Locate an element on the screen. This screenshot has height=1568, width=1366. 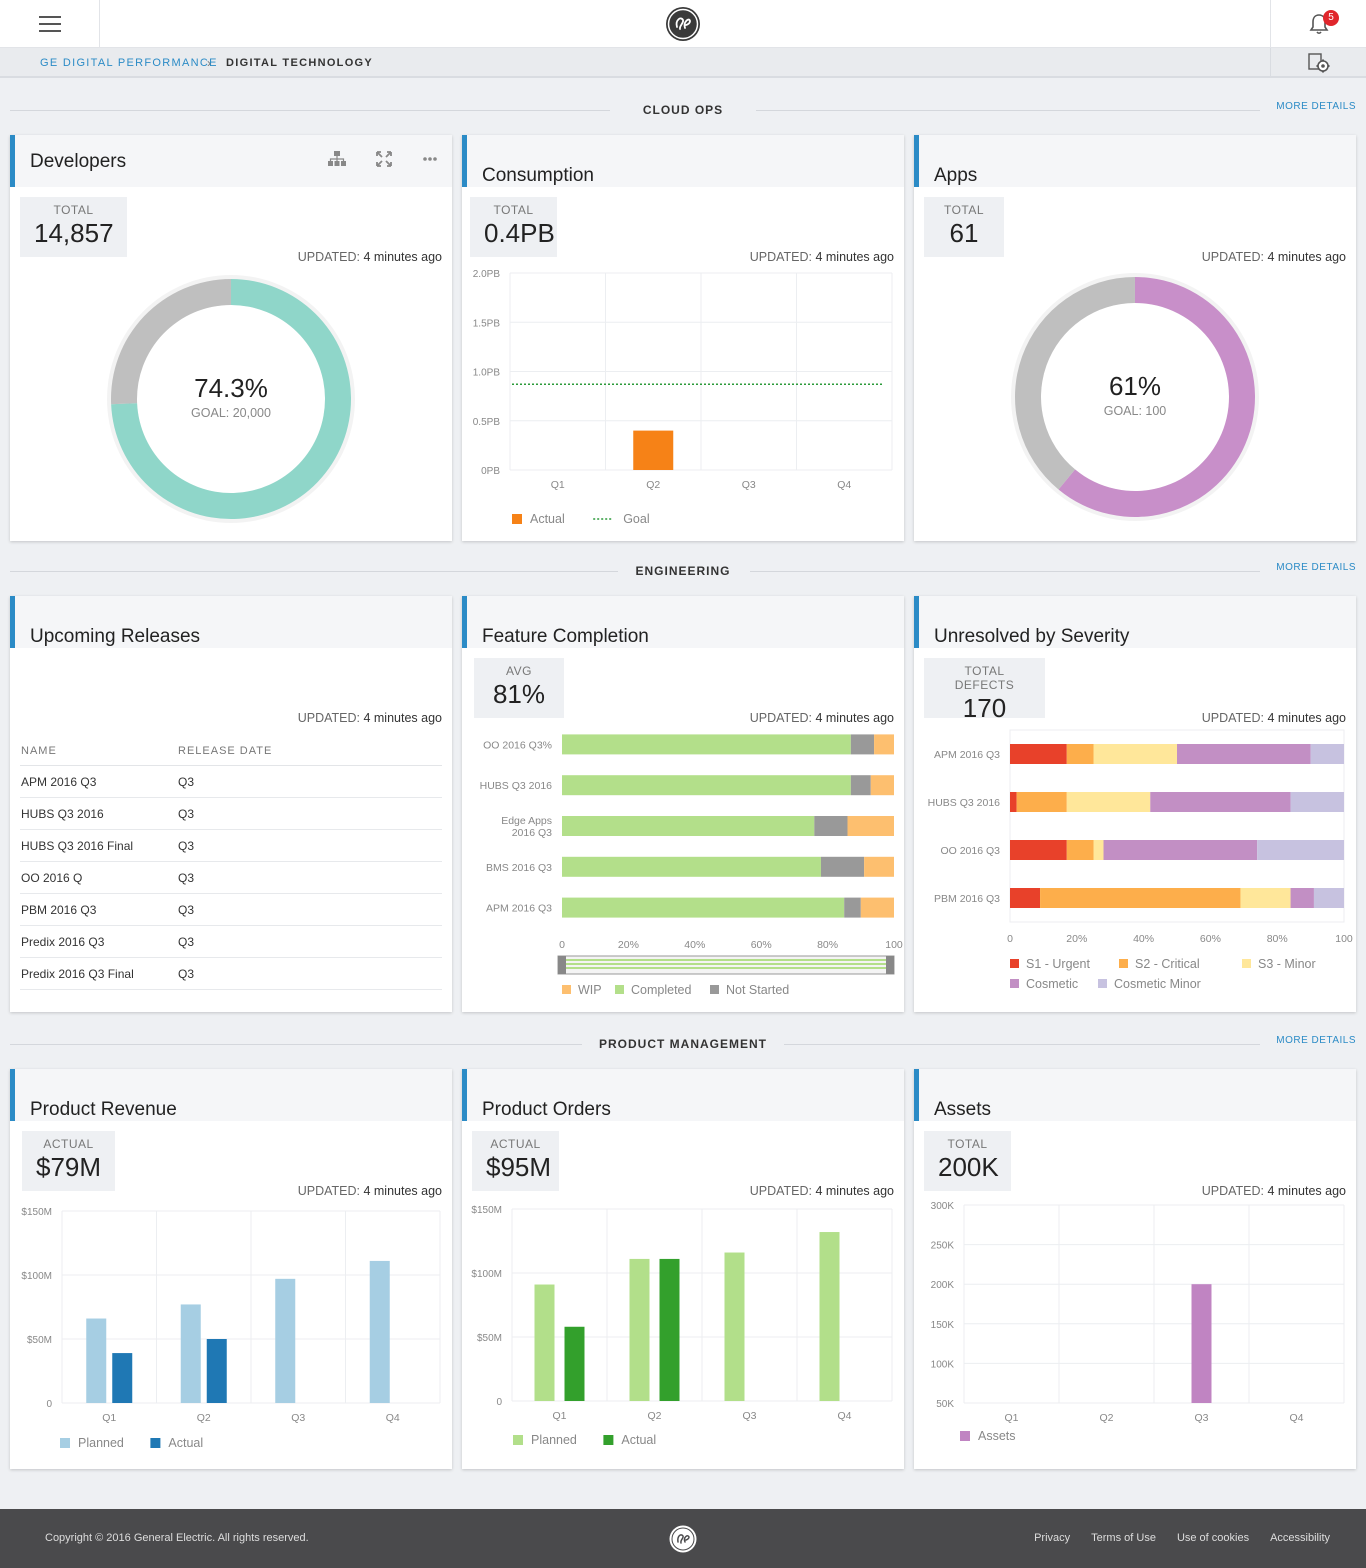
legend-label: S1 - Urgent is located at coordinates (1058, 964).